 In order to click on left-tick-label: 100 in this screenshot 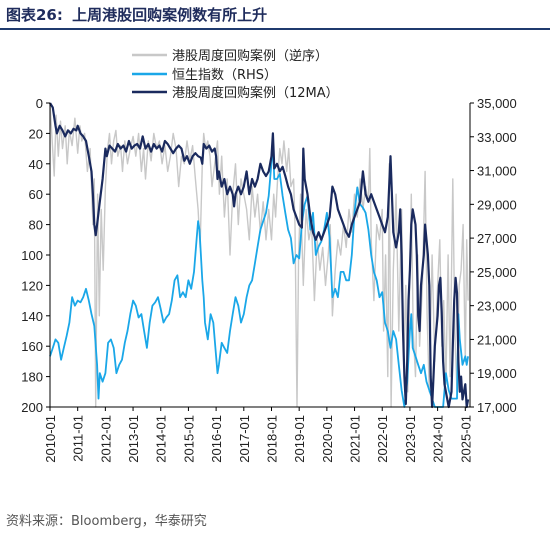, I will do `click(32, 255)`.